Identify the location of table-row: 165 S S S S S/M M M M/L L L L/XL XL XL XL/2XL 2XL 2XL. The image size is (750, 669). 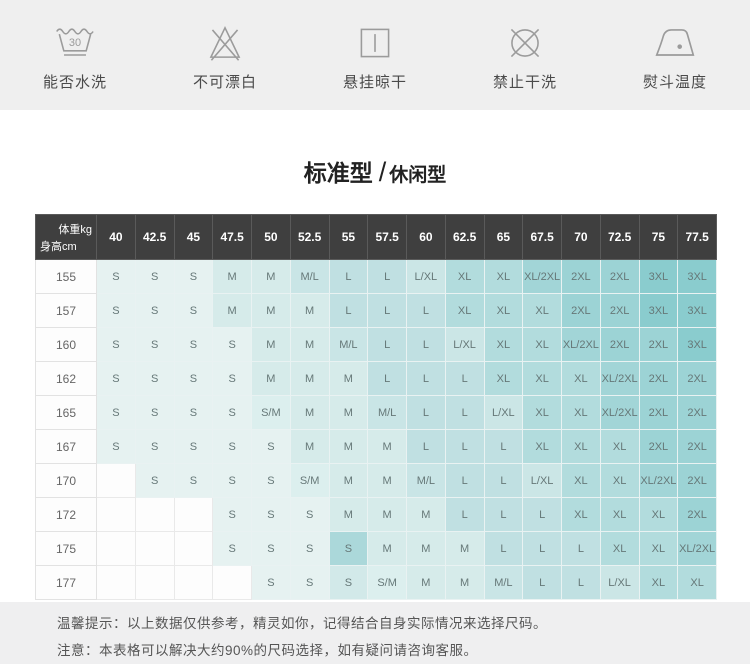
(376, 412).